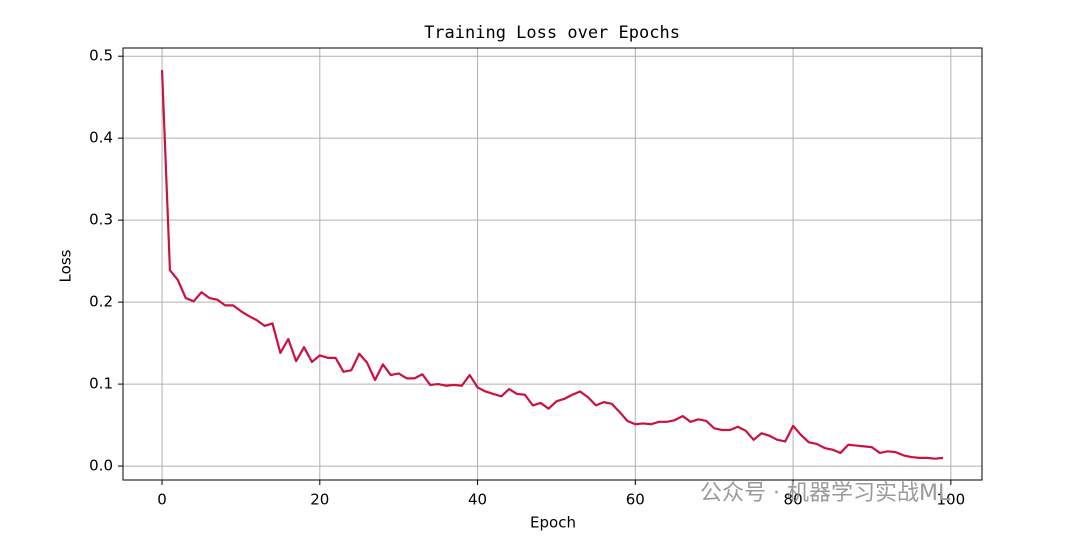  I want to click on x-tick-label: 60, so click(635, 500).